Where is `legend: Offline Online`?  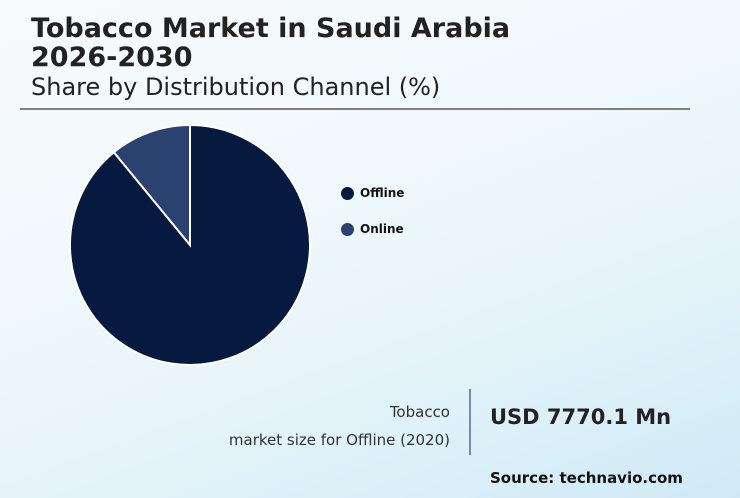
legend: Offline Online is located at coordinates (372, 211).